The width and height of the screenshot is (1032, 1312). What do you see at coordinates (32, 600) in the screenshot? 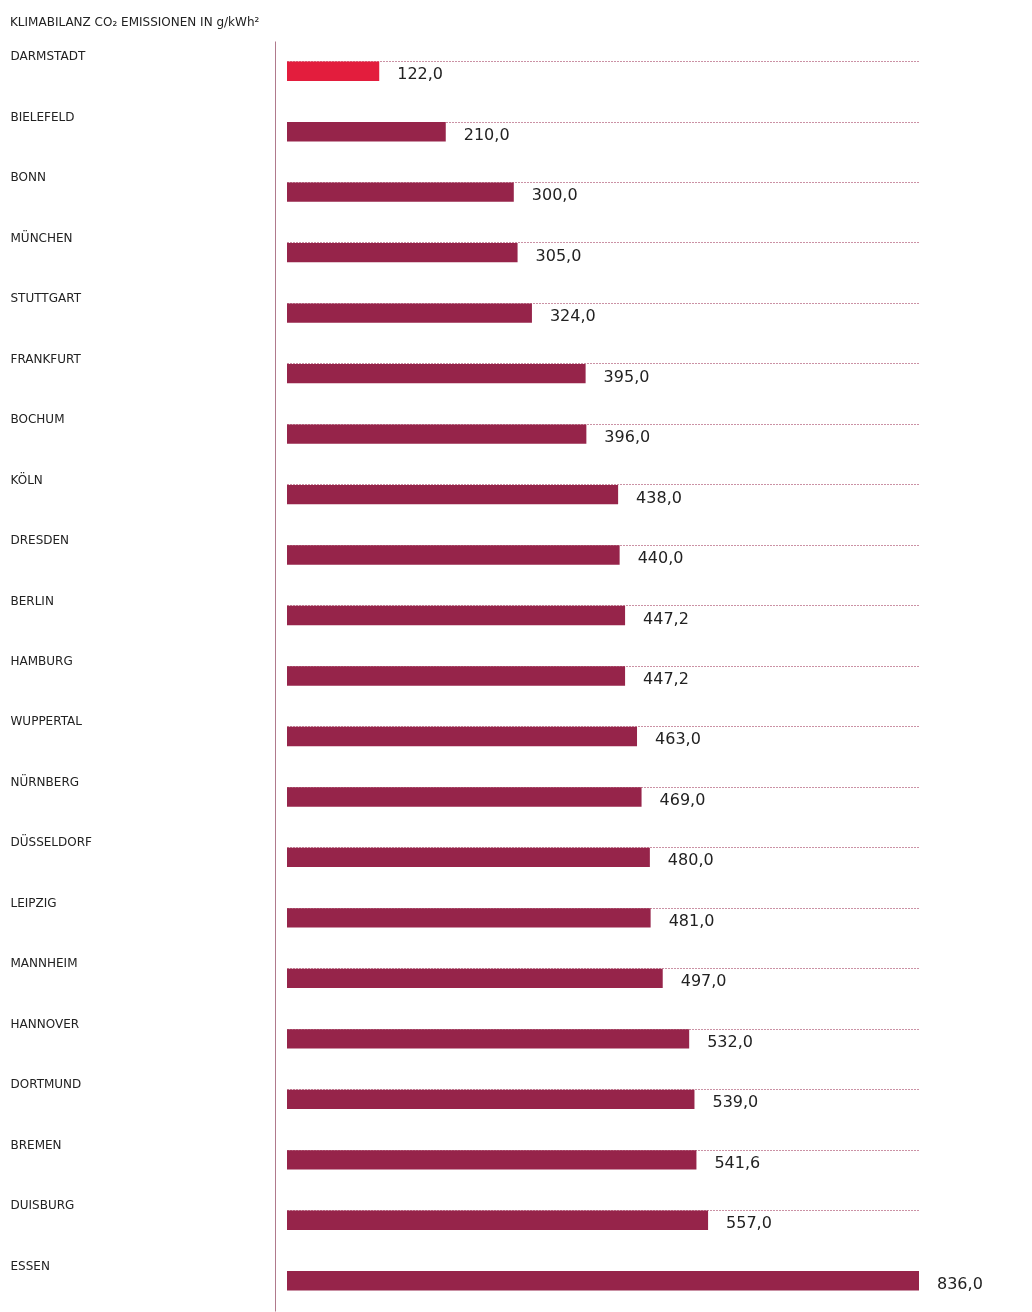
I see `y-tick-label: BERLIN` at bounding box center [32, 600].